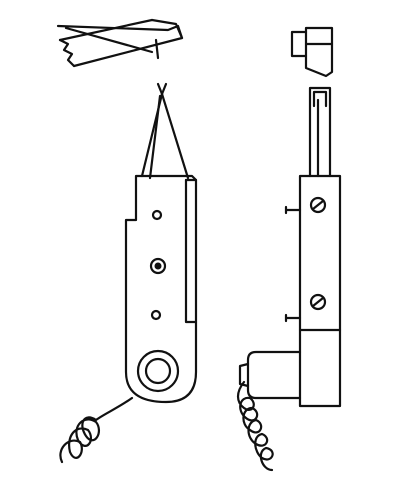 The image size is (400, 498). I want to click on side-body, so click(320, 291).